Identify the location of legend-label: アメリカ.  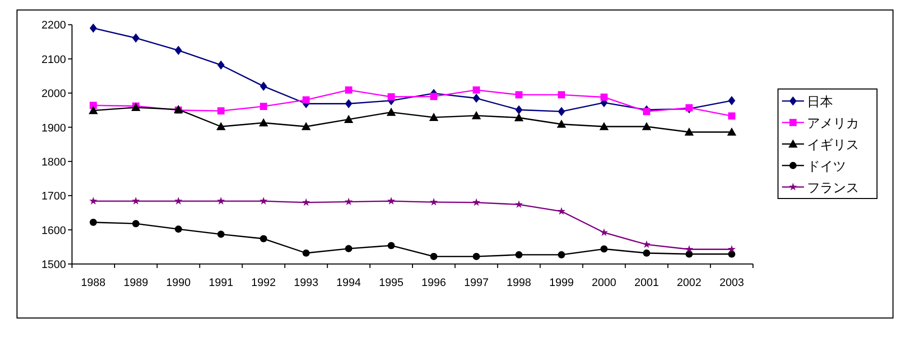
(833, 123).